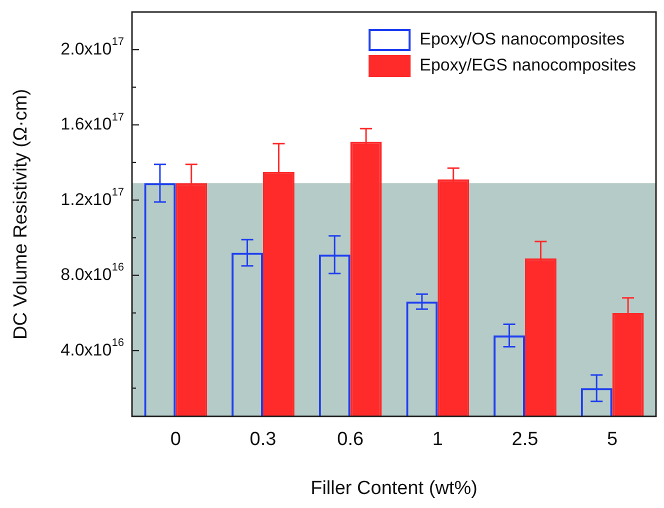  Describe the element at coordinates (21, 214) in the screenshot. I see `y-axis-title: DC Volume Resistivity (Ω·cm)` at that location.